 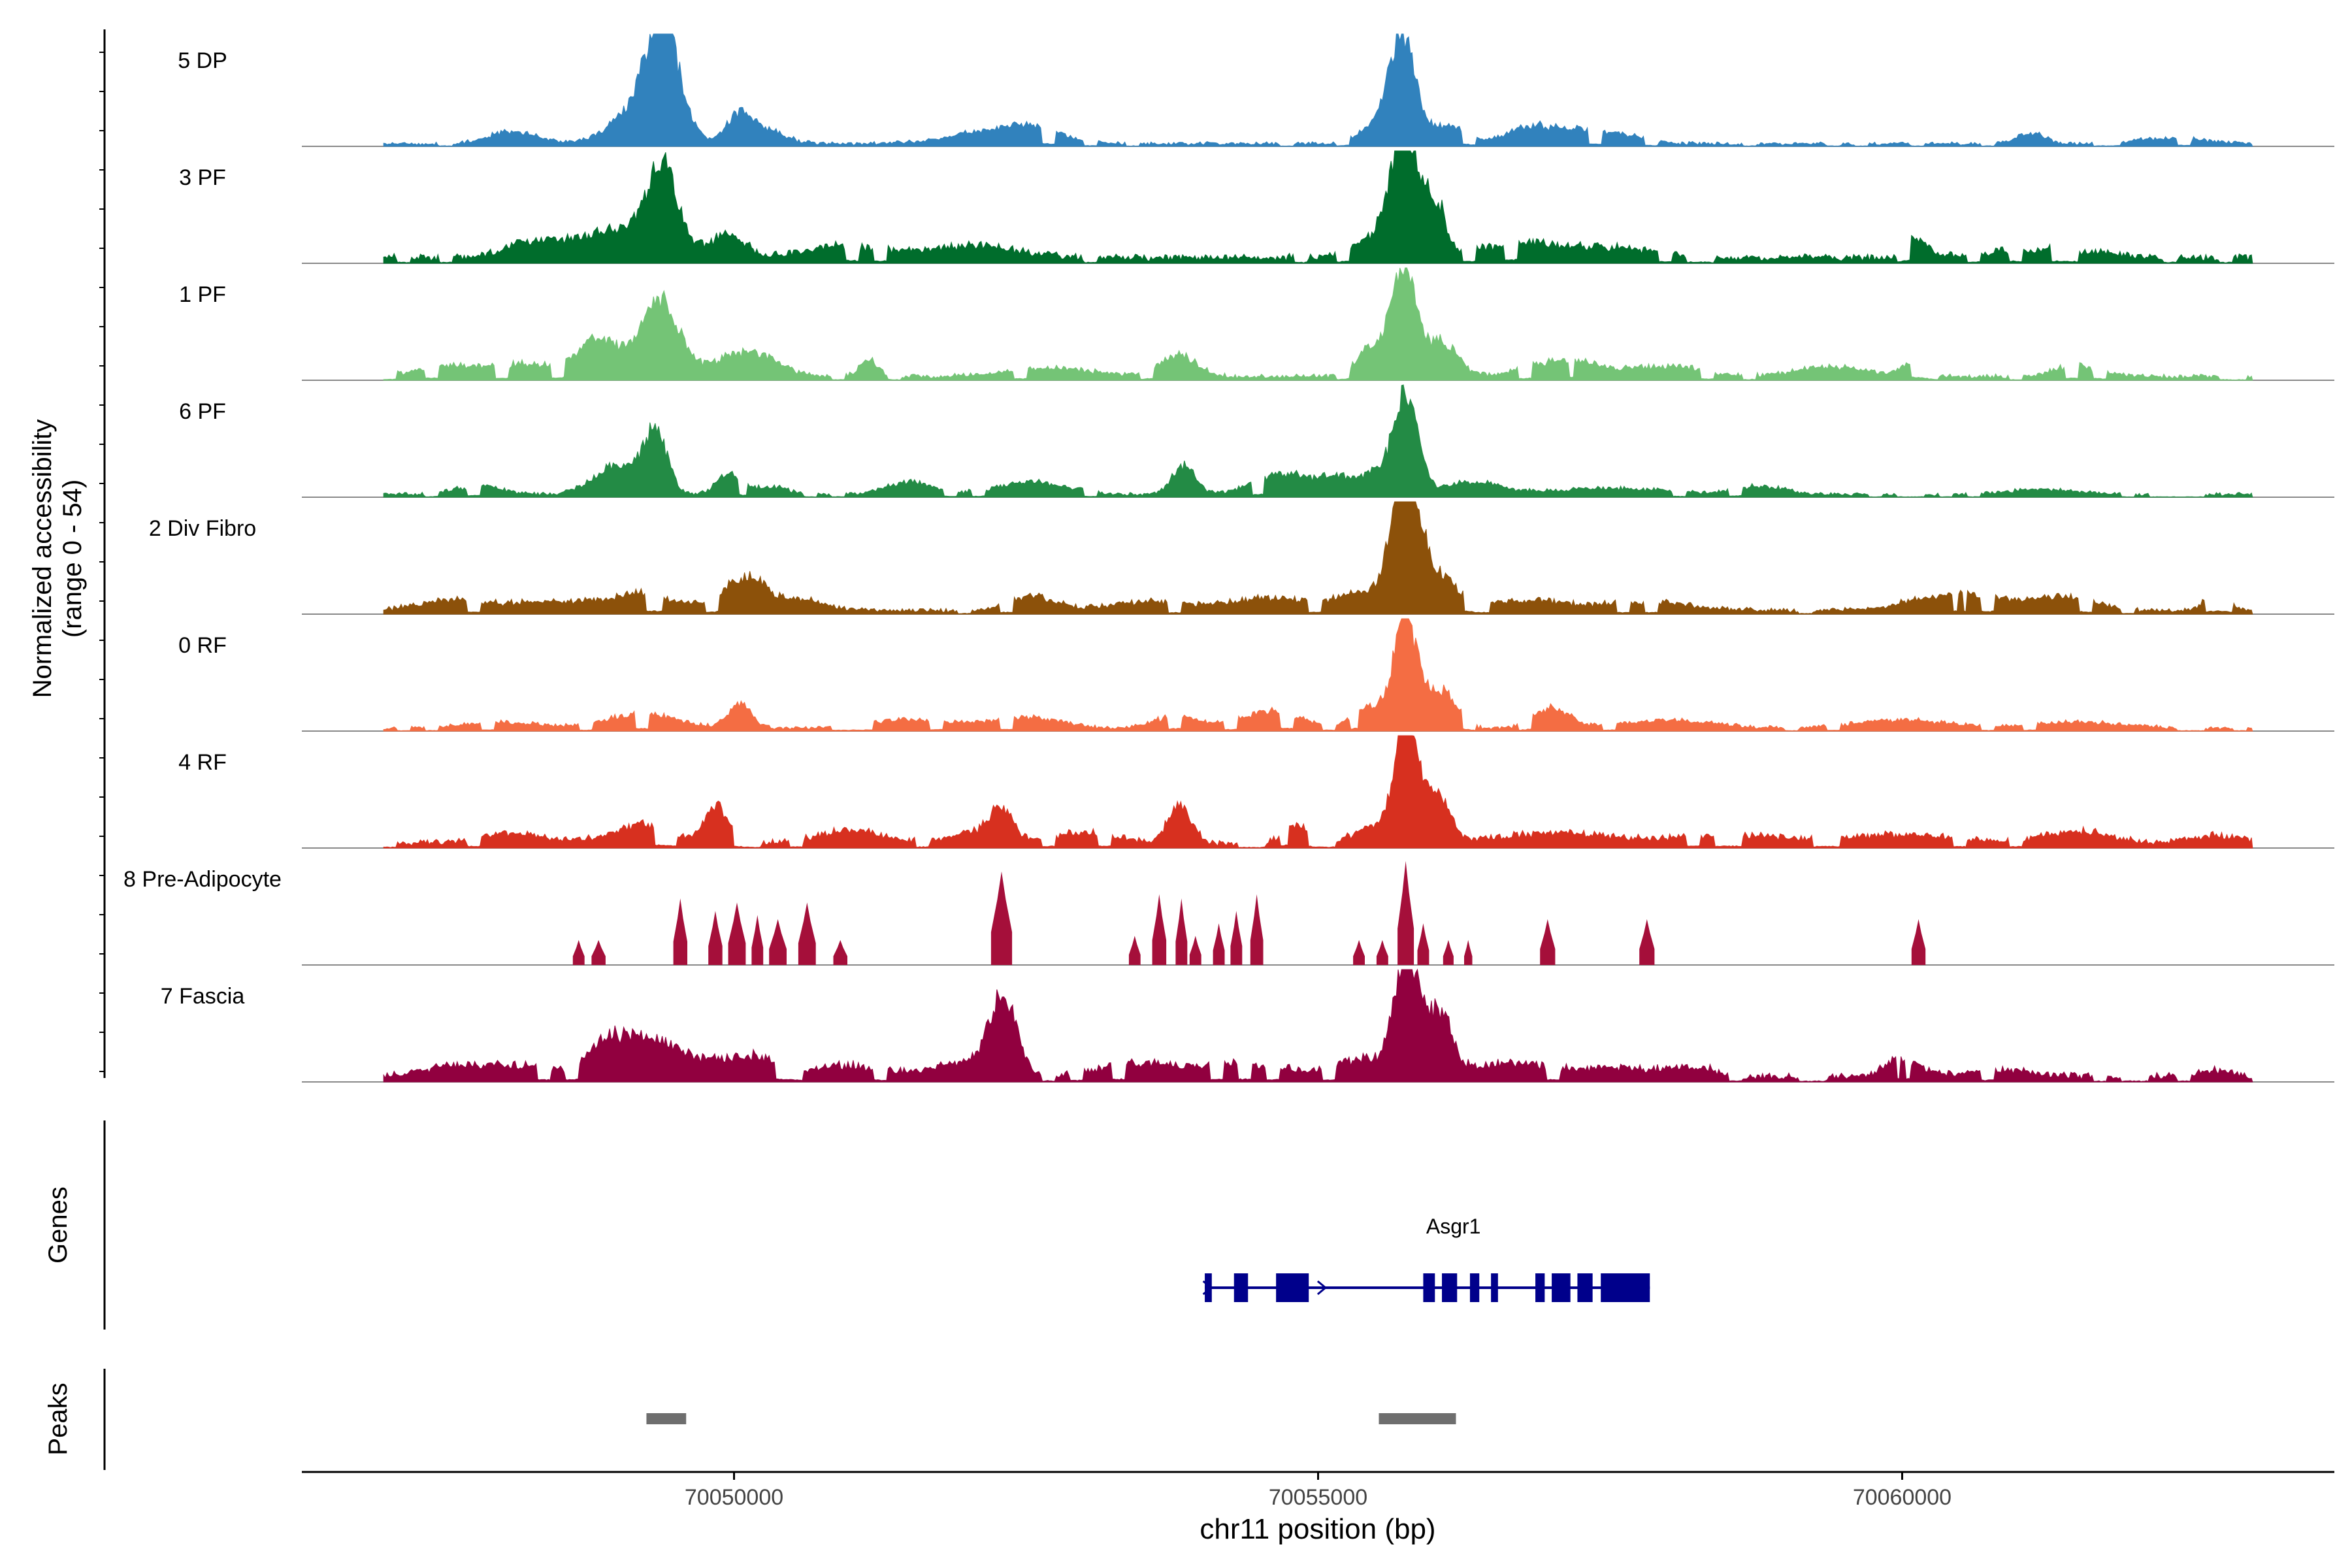 I want to click on track-label: 7 Fascia, so click(x=203, y=996).